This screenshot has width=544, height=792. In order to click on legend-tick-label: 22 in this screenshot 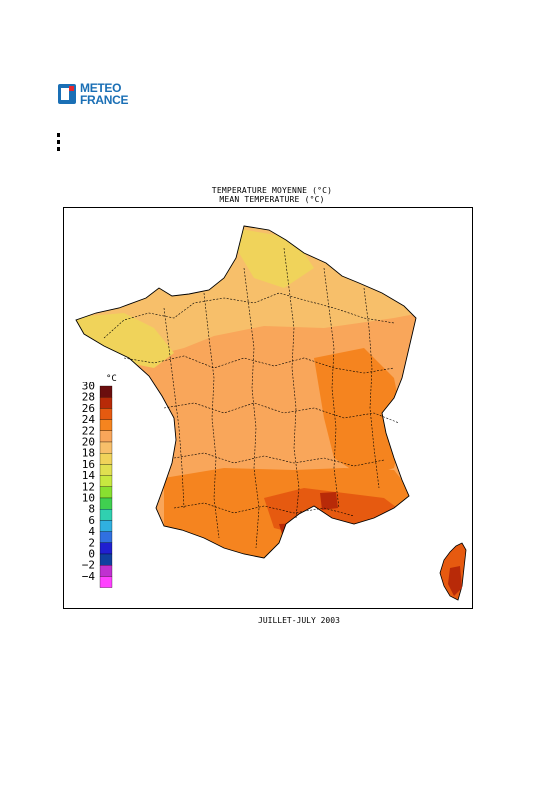, I will do `click(88, 430)`.